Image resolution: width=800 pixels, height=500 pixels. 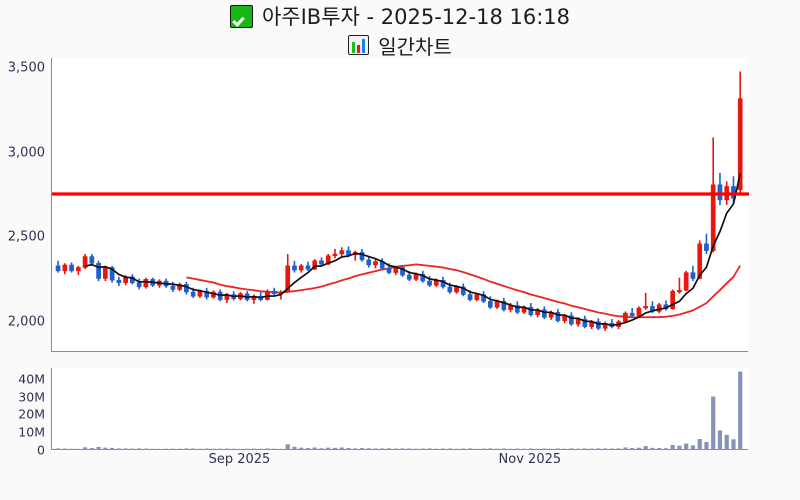 I want to click on price-y-tick: 2,000, so click(x=26, y=322).